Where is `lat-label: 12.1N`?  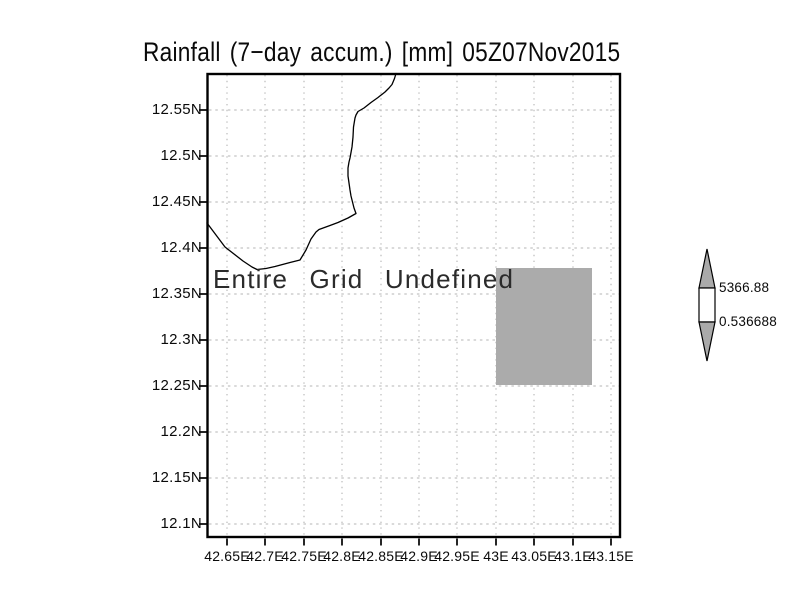
lat-label: 12.1N is located at coordinates (181, 523).